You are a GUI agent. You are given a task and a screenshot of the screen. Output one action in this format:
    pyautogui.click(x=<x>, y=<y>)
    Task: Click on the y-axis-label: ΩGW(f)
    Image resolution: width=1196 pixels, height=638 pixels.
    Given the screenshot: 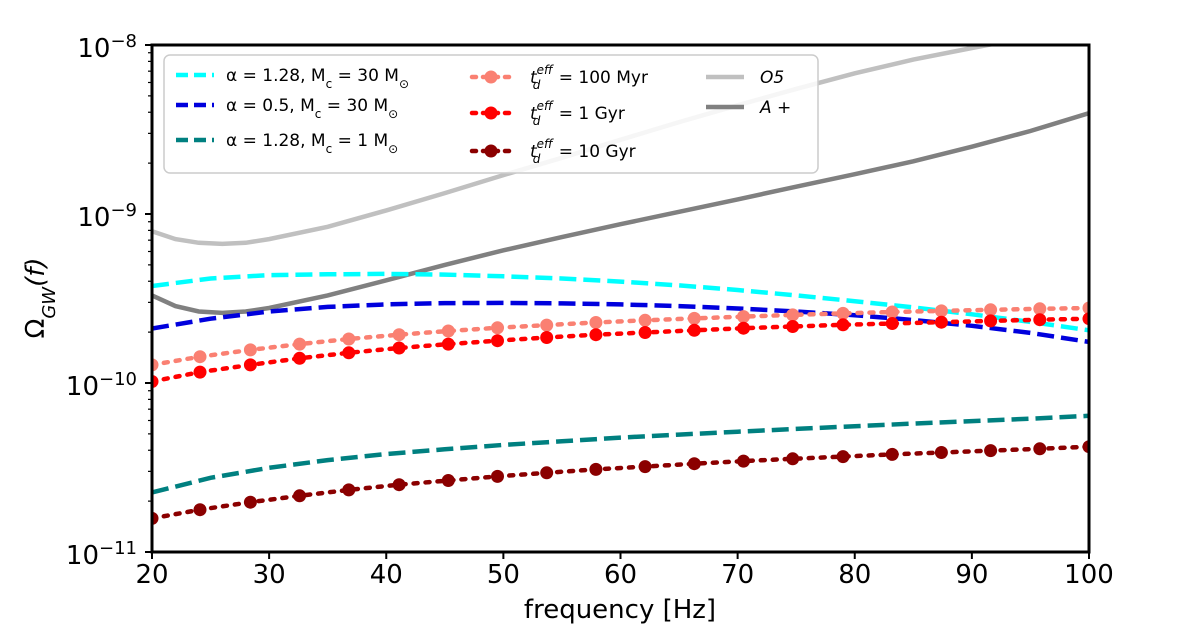 What is the action you would take?
    pyautogui.click(x=40, y=297)
    